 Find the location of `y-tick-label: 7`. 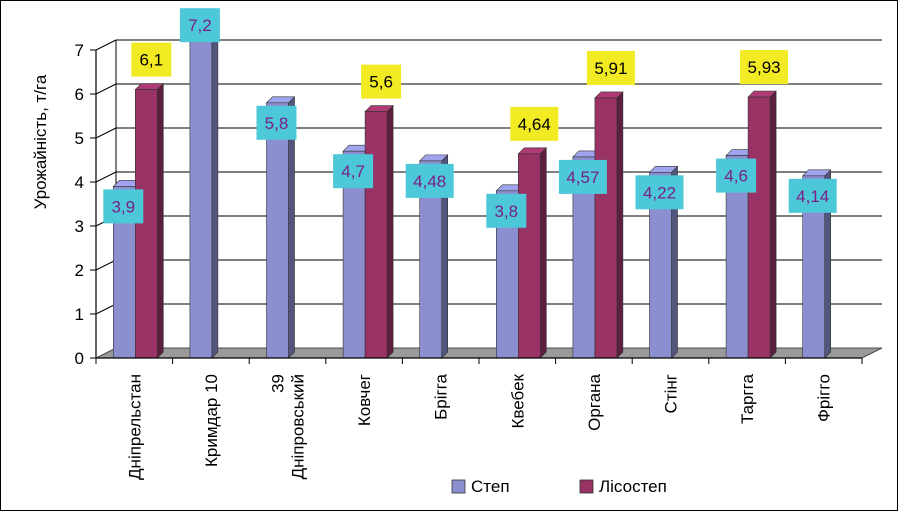

y-tick-label: 7 is located at coordinates (79, 50).